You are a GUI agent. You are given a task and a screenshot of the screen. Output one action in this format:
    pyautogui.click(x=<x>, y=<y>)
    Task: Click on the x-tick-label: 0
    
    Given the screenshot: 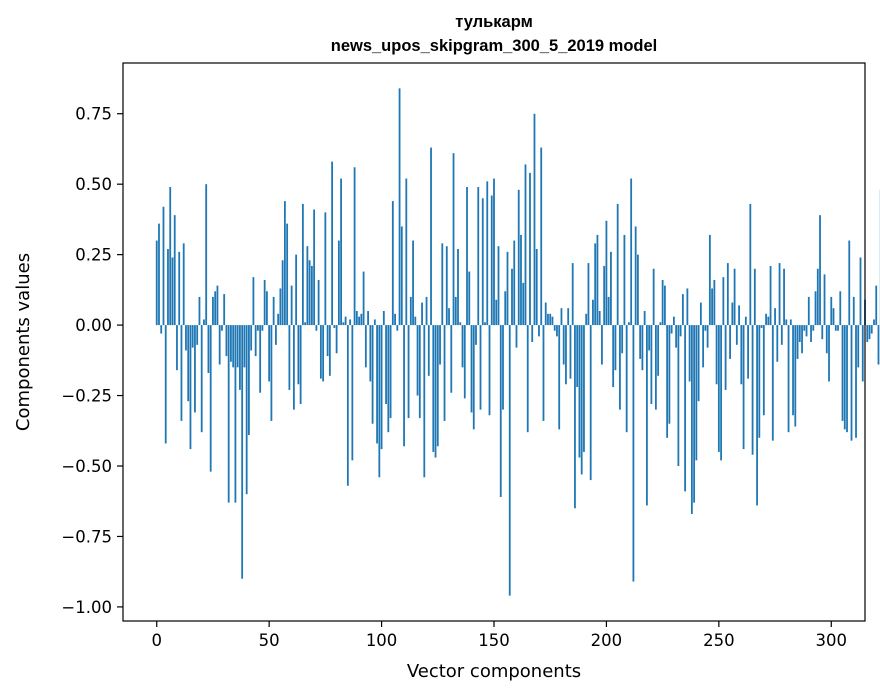 What is the action you would take?
    pyautogui.click(x=156, y=640)
    